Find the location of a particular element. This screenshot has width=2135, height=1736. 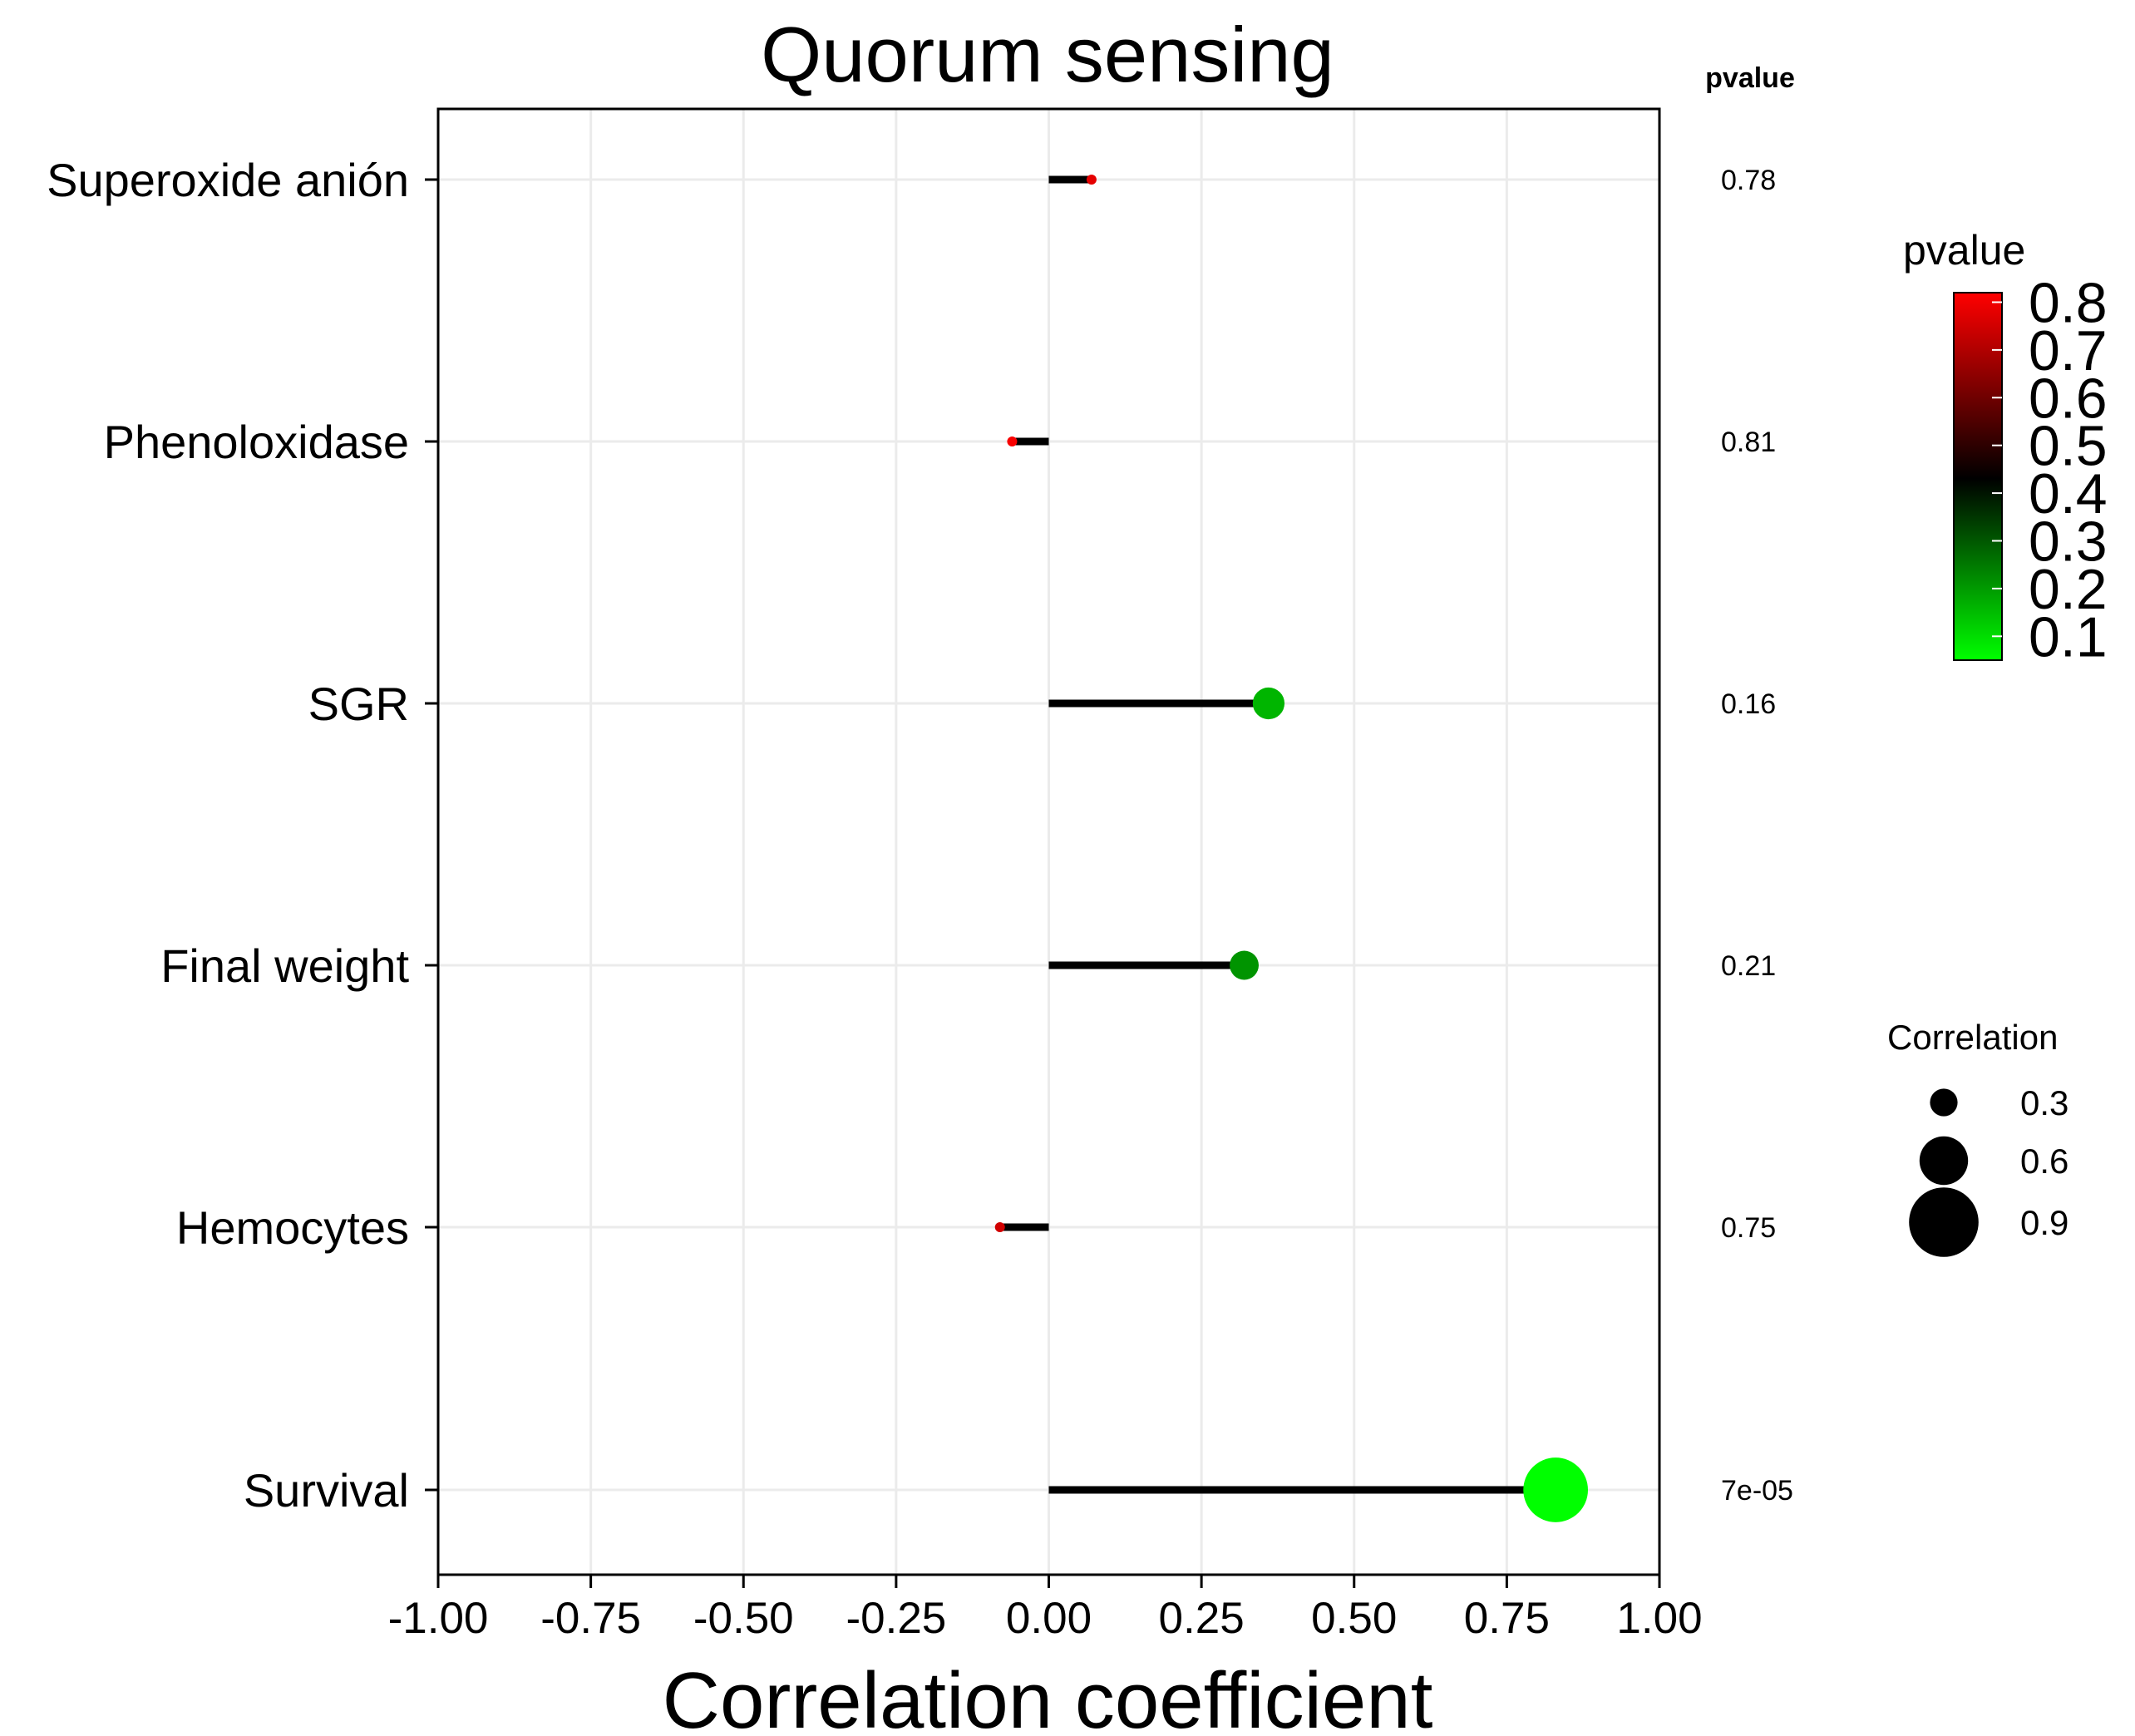

color-legend-ticks: 0.10.20.30.40.50.60.70.8 is located at coordinates (2050, 469).